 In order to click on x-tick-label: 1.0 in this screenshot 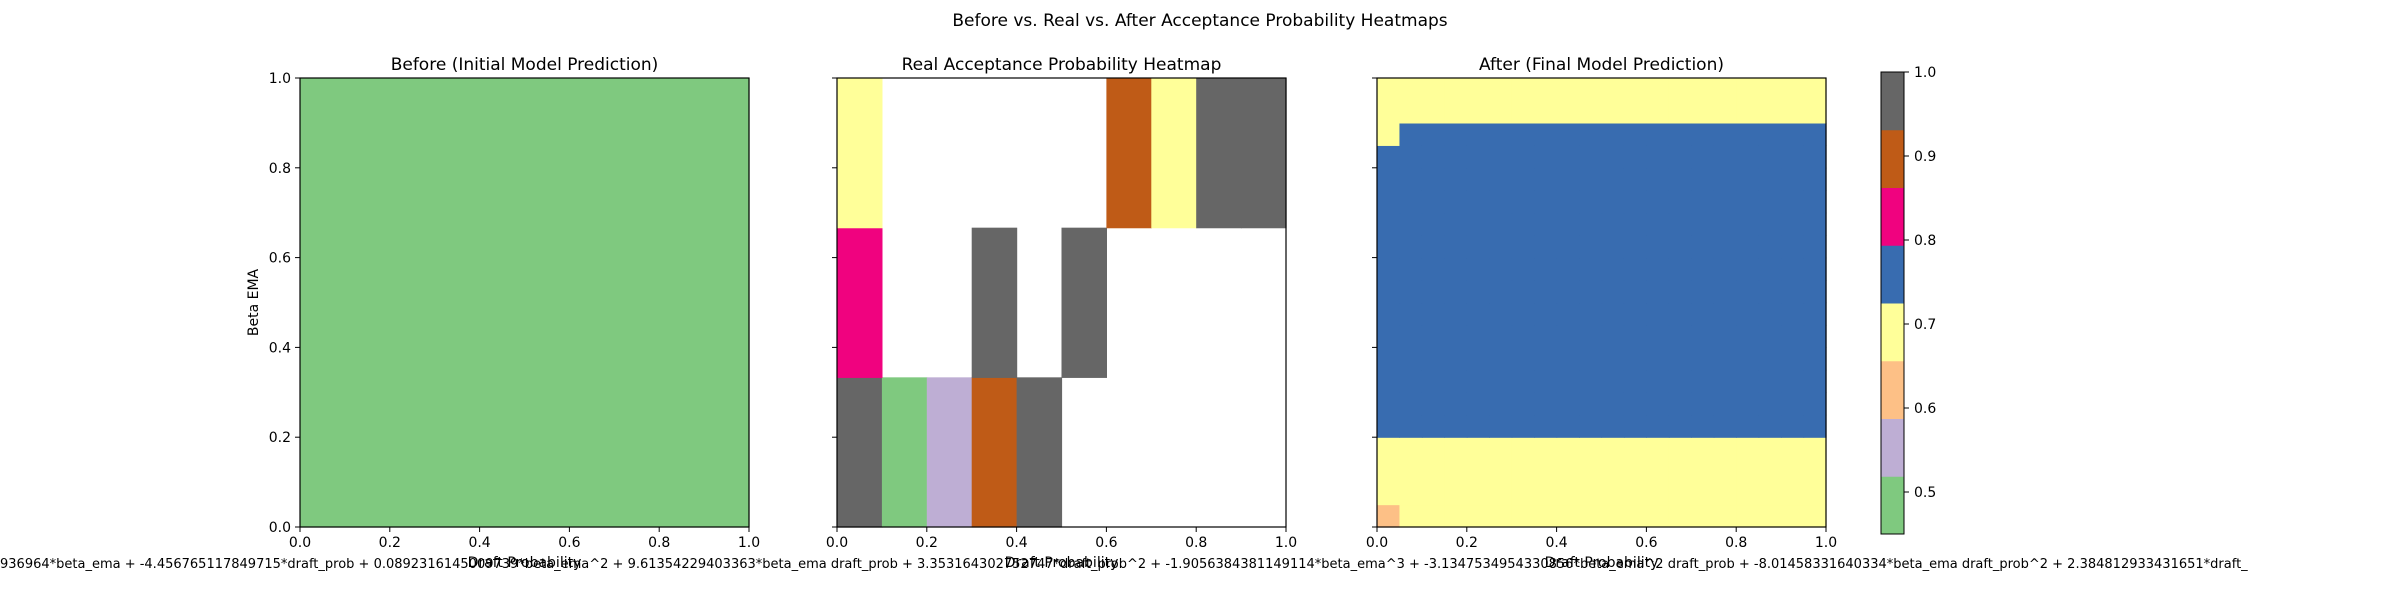, I will do `click(749, 543)`.